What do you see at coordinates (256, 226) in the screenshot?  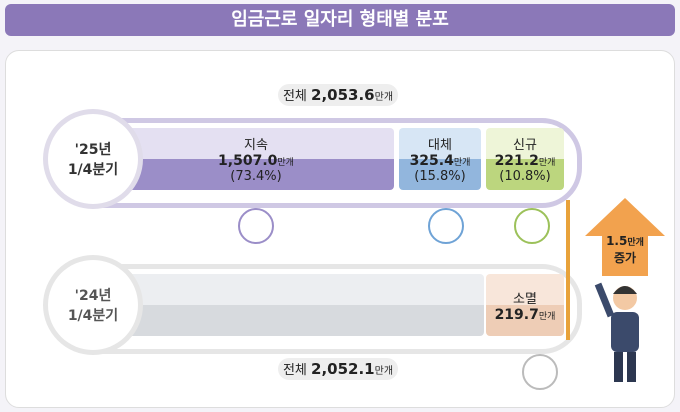 I see `icon-handshake` at bounding box center [256, 226].